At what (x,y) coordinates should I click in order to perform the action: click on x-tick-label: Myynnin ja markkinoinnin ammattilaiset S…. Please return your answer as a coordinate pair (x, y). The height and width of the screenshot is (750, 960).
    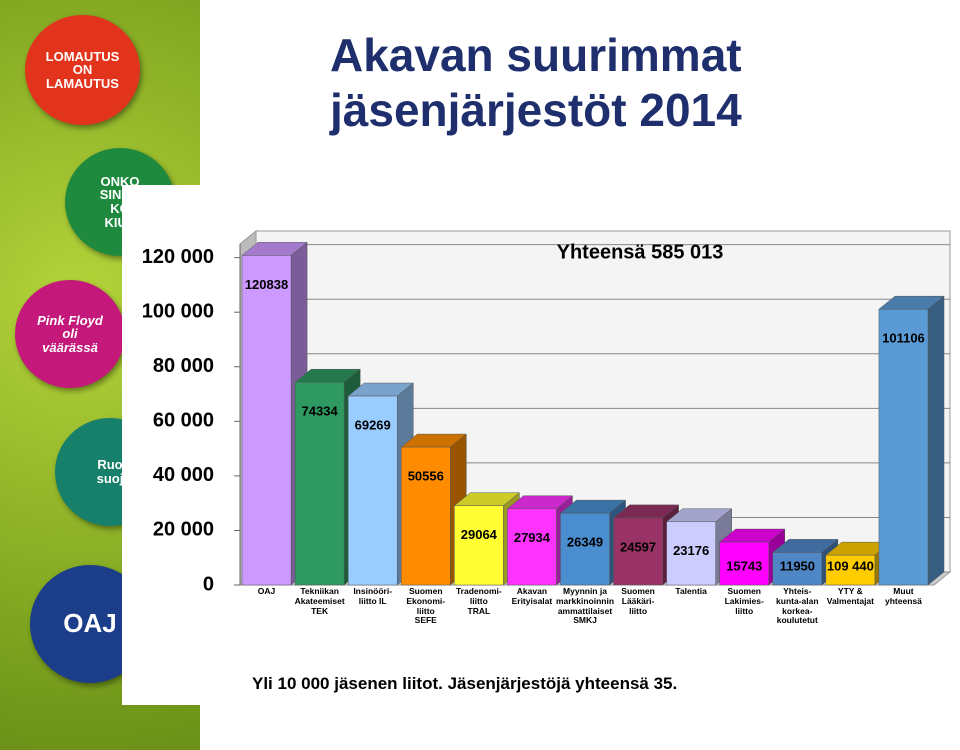
    Looking at the image, I should click on (585, 606).